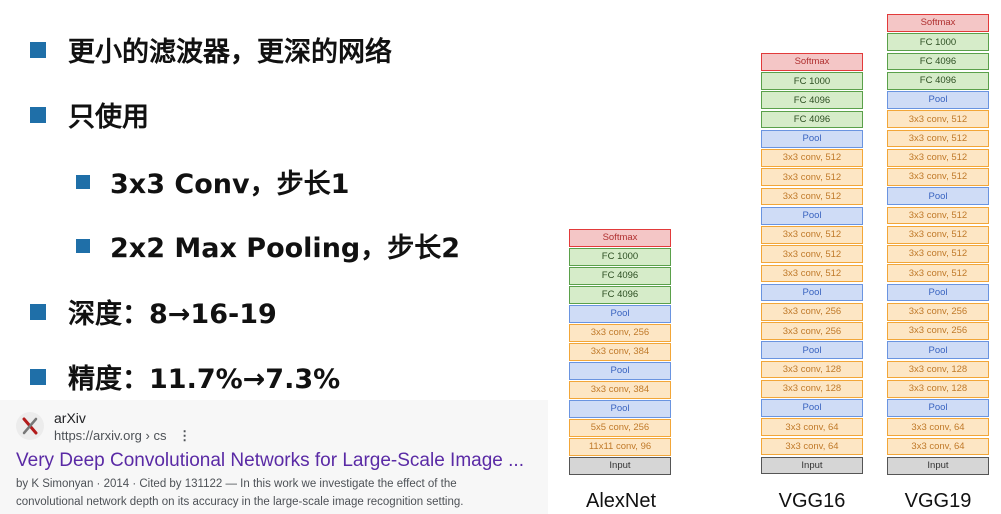 The image size is (1001, 514). What do you see at coordinates (621, 501) in the screenshot?
I see `alexnet-label: AlexNet` at bounding box center [621, 501].